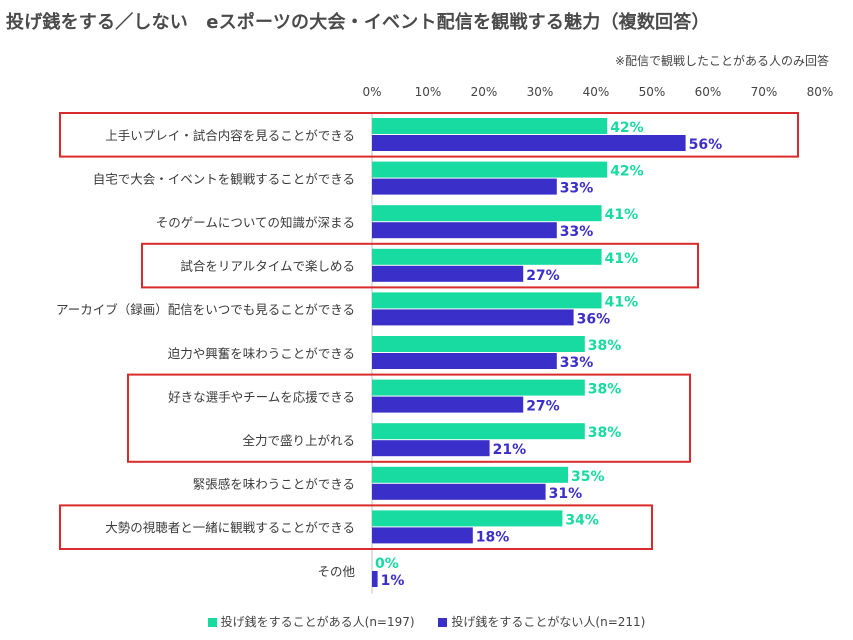  Describe the element at coordinates (493, 537) in the screenshot. I see `data-label-series2: 18%` at that location.